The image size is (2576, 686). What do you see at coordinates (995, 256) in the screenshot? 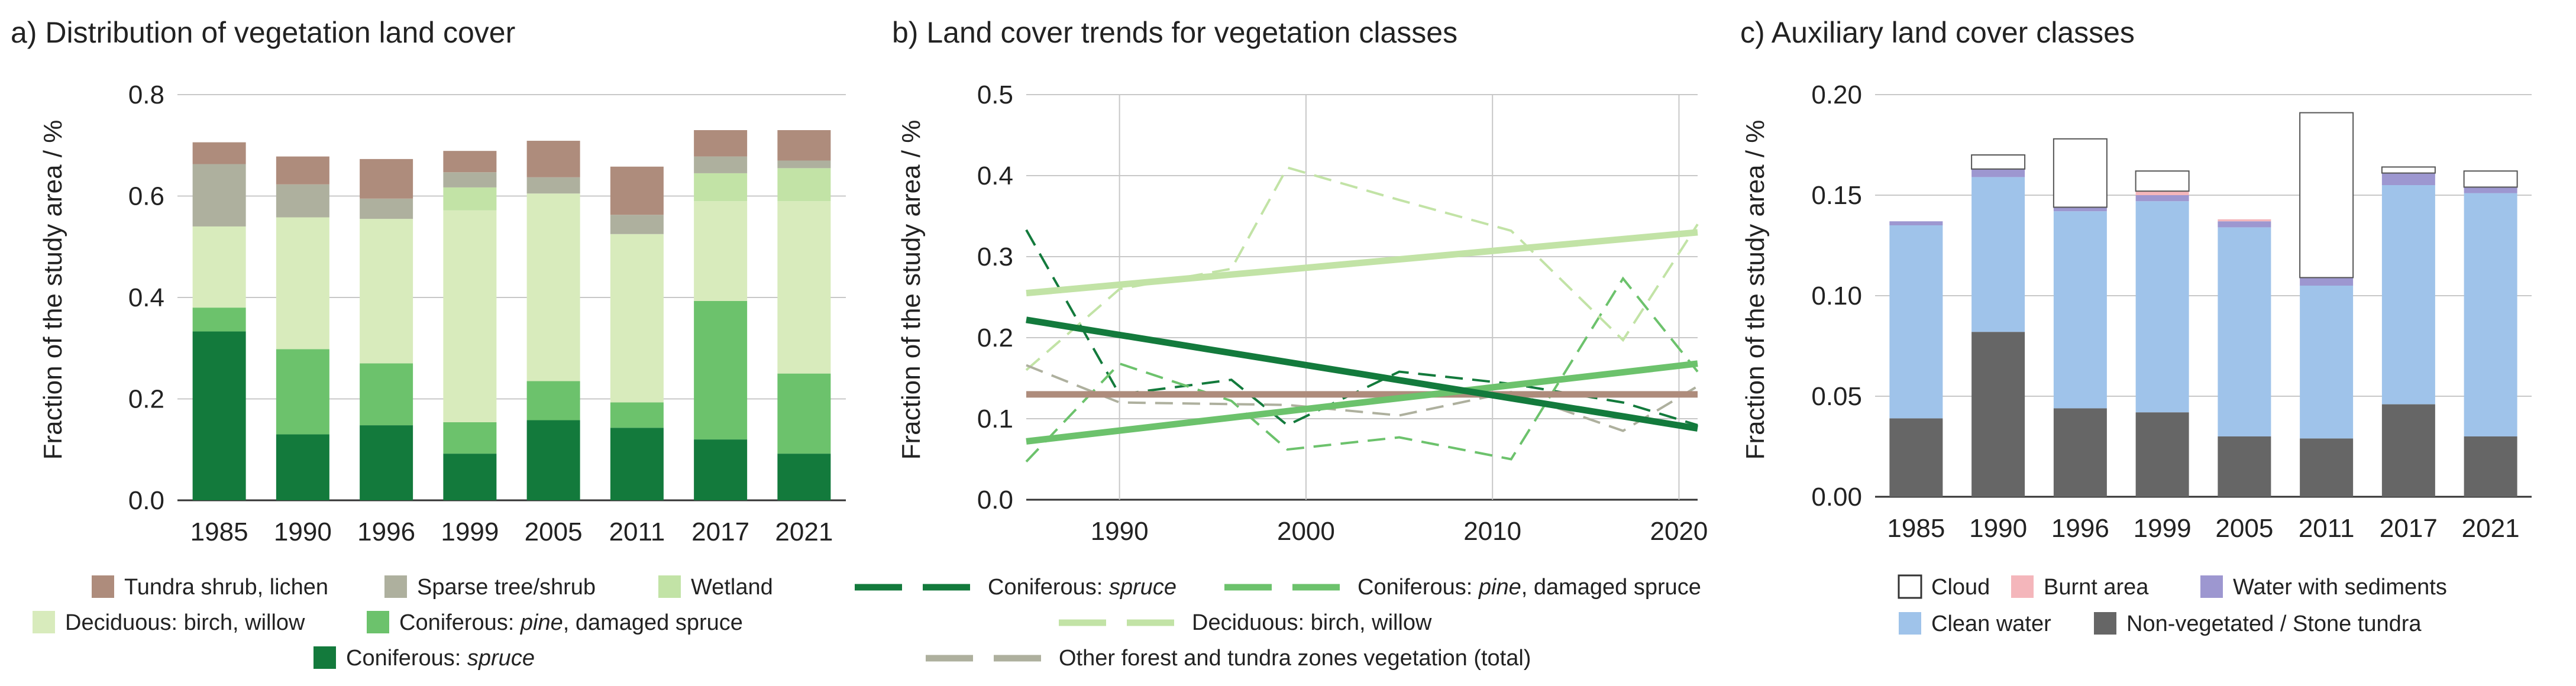
I see `y-tick-label: 0.3` at bounding box center [995, 256].